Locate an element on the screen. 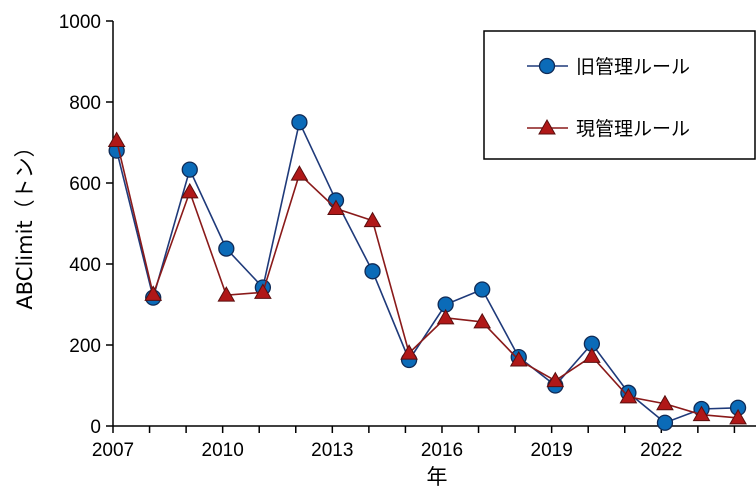 The image size is (756, 490). y-tick-label: 600 is located at coordinates (85, 184).